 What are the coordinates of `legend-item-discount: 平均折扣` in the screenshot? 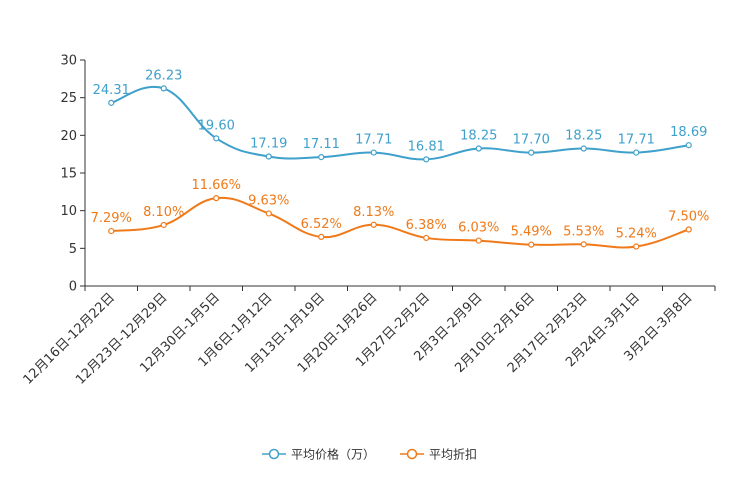 It's located at (438, 454).